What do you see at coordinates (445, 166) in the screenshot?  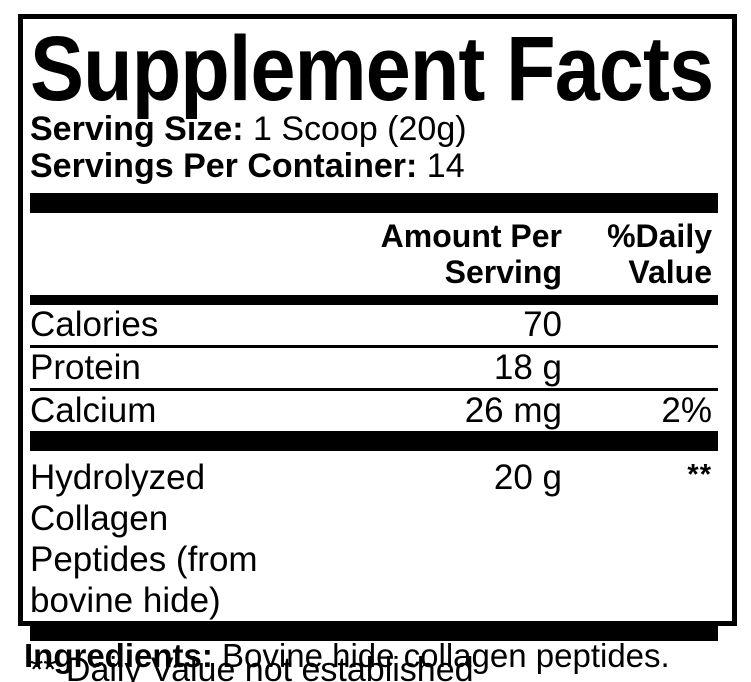 I see `servings-per-container-value: 14` at bounding box center [445, 166].